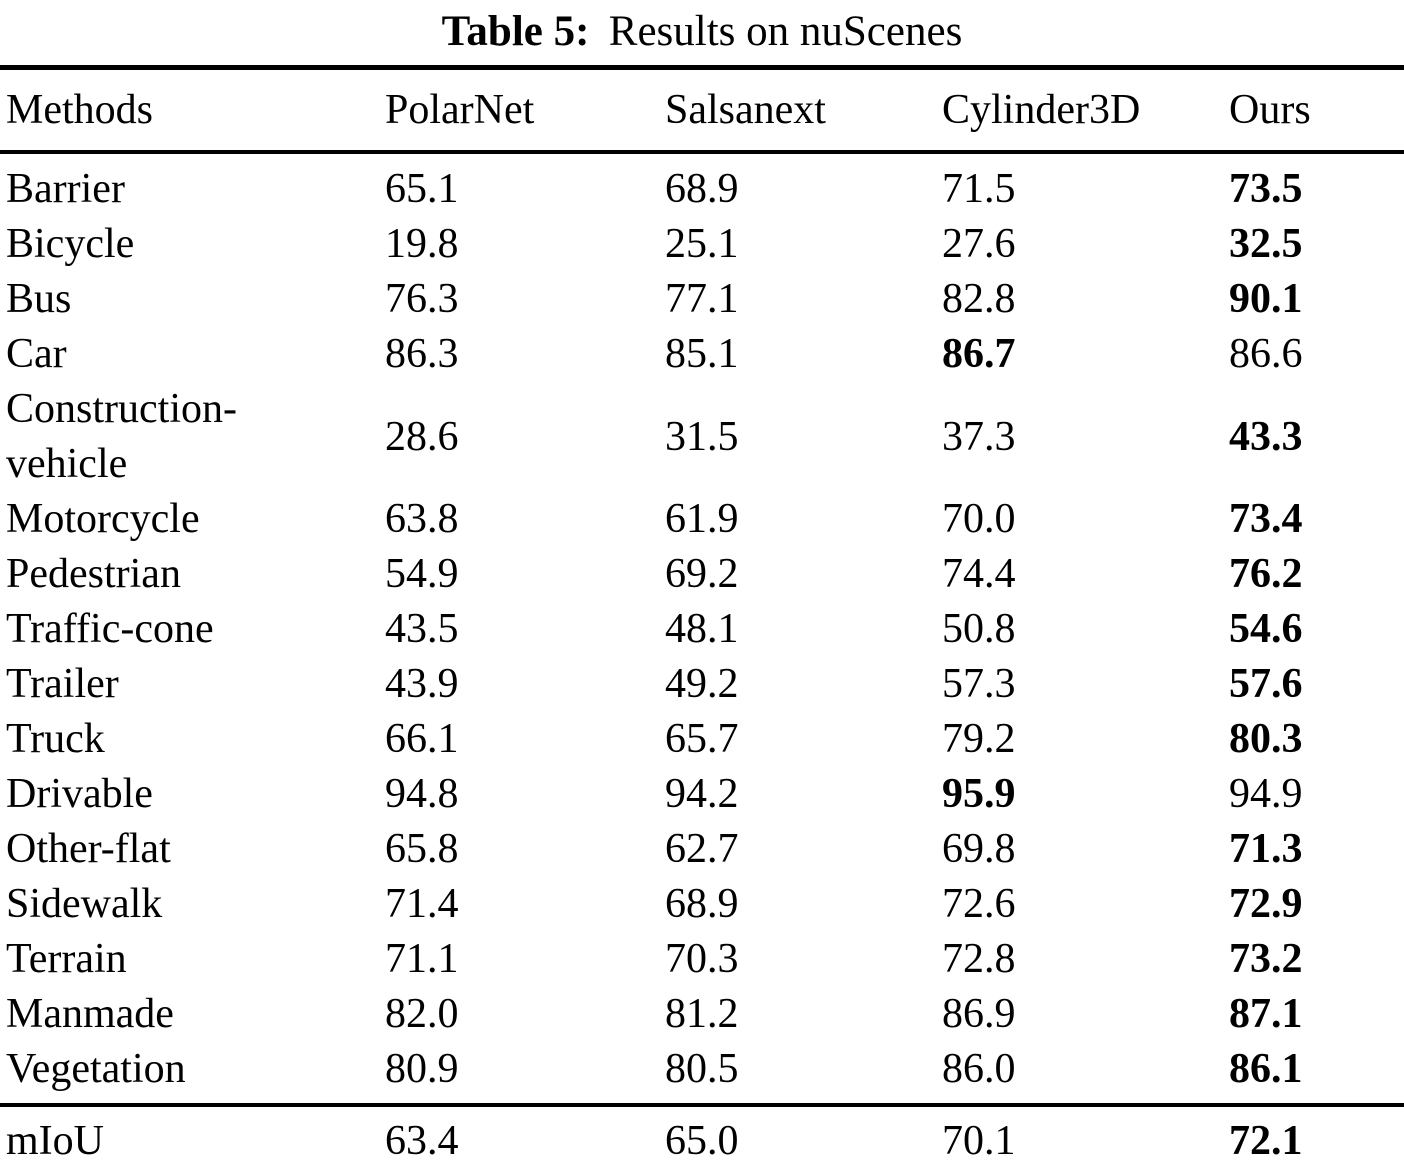 This screenshot has height=1162, width=1404. What do you see at coordinates (192, 184) in the screenshot?
I see `method-cell: Barrier` at bounding box center [192, 184].